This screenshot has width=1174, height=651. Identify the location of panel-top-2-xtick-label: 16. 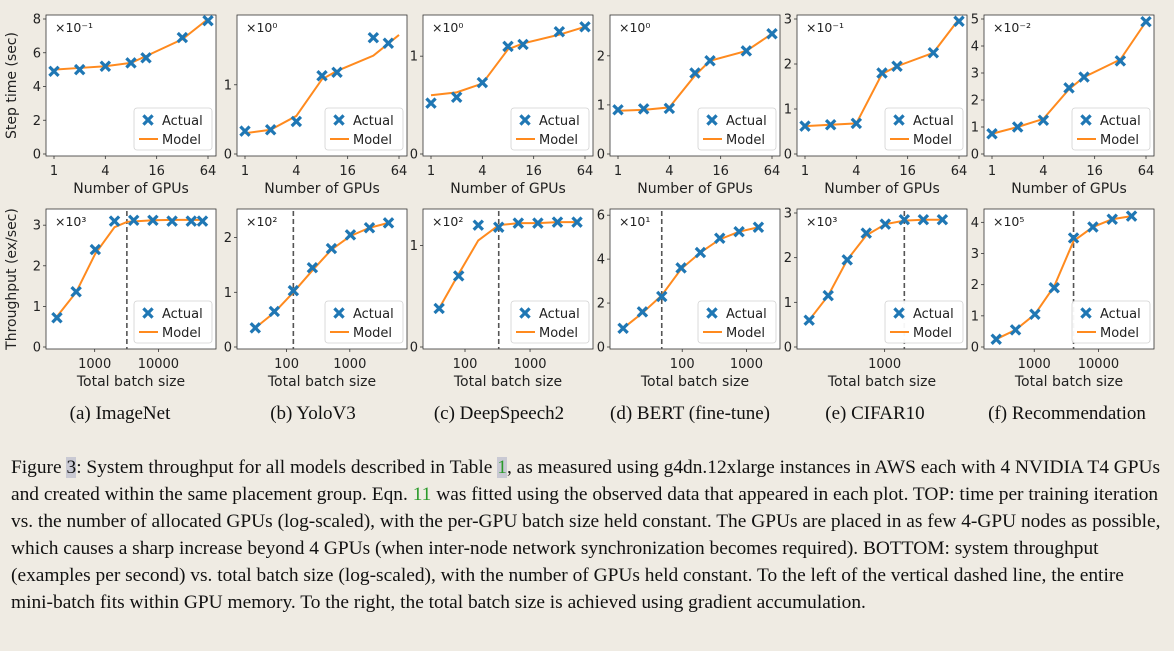
(533, 171).